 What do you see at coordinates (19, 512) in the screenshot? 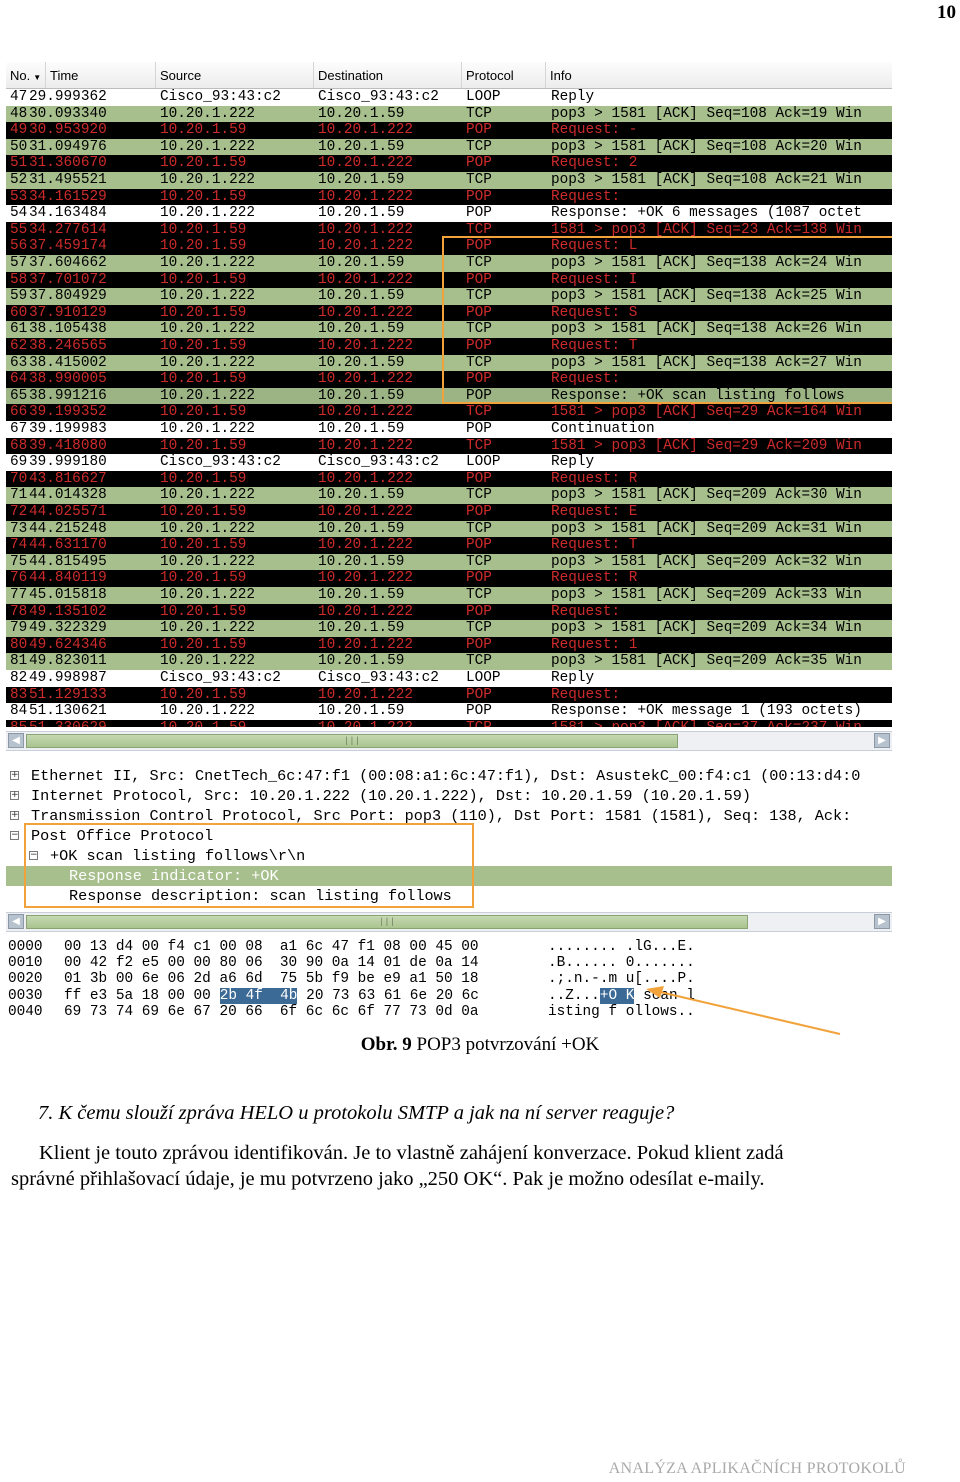
I see `packet-cell-no: 72` at bounding box center [19, 512].